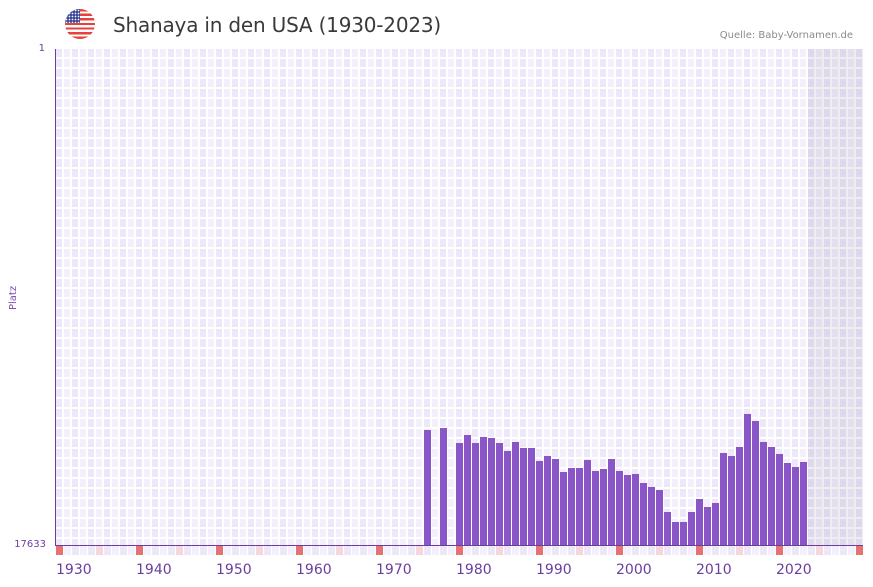 This screenshot has height=587, width=873. Describe the element at coordinates (651, 516) in the screenshot. I see `bar-2004` at that location.